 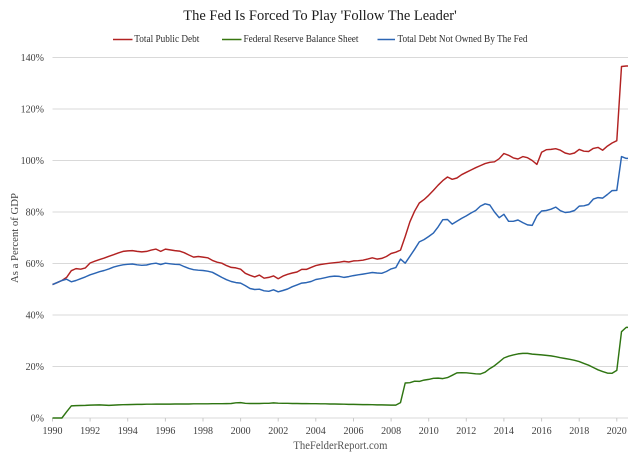 I want to click on svg-text: 80%, so click(x=35, y=213).